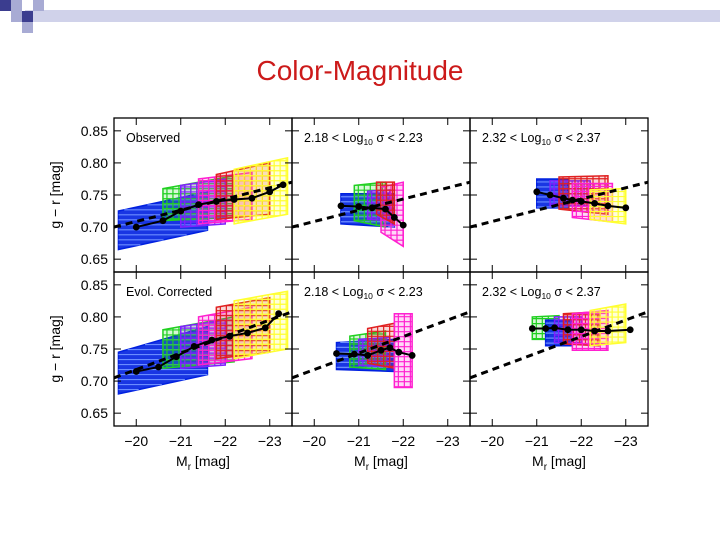 Image resolution: width=720 pixels, height=540 pixels. What do you see at coordinates (398, 138) in the screenshot?
I see `panel-label-part: σ < 2.23` at bounding box center [398, 138].